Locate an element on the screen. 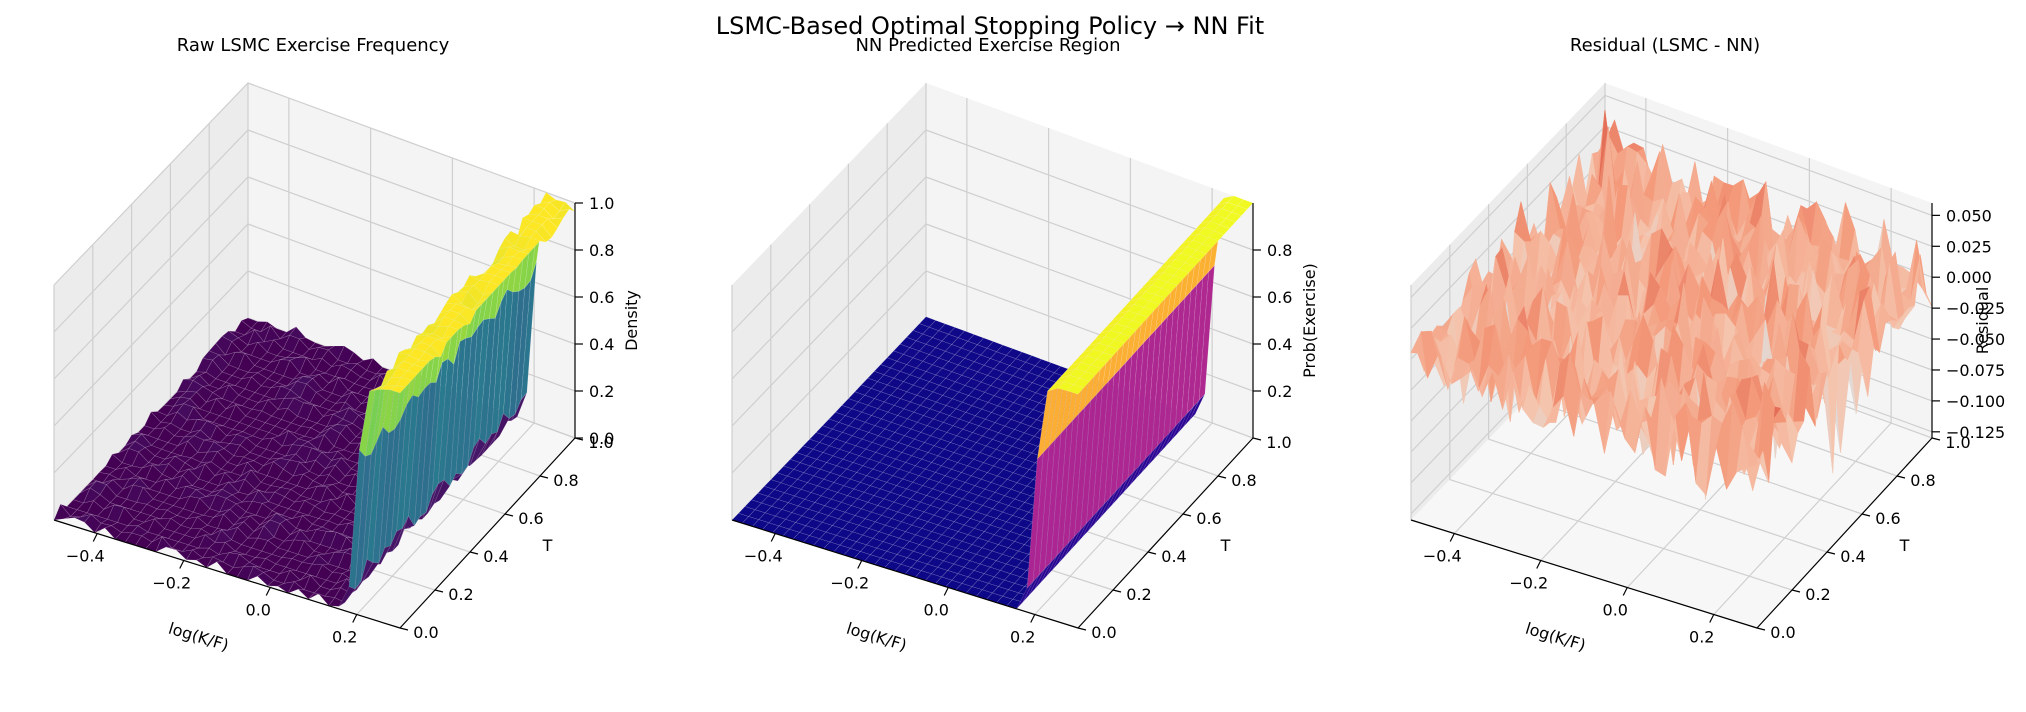 The width and height of the screenshot is (2026, 712). x-axis-line is located at coordinates (227, 574).